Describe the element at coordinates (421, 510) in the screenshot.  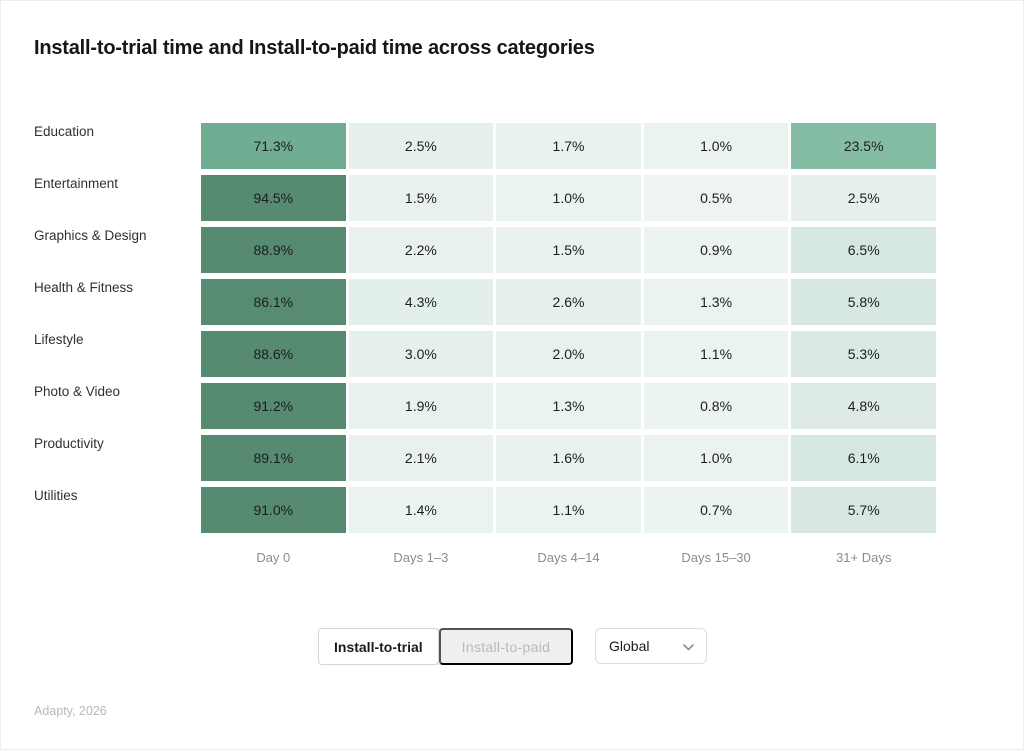
I see `heatmap-cell: 1.4%` at that location.